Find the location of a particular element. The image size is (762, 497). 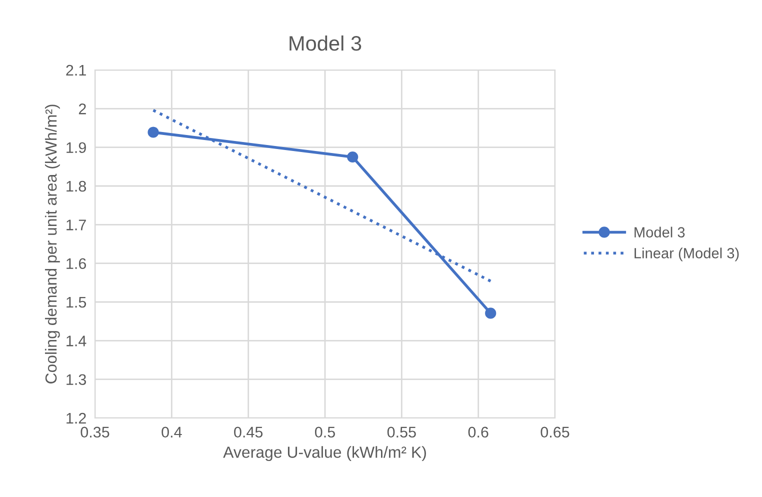

y-tick-label: 1.4 is located at coordinates (76, 341).